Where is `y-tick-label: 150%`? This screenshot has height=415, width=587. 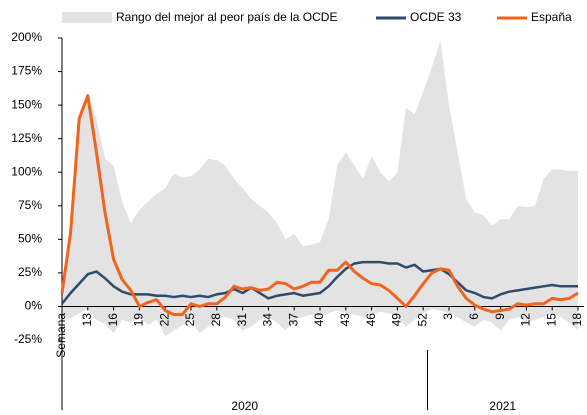 y-tick-label: 150% is located at coordinates (26, 104).